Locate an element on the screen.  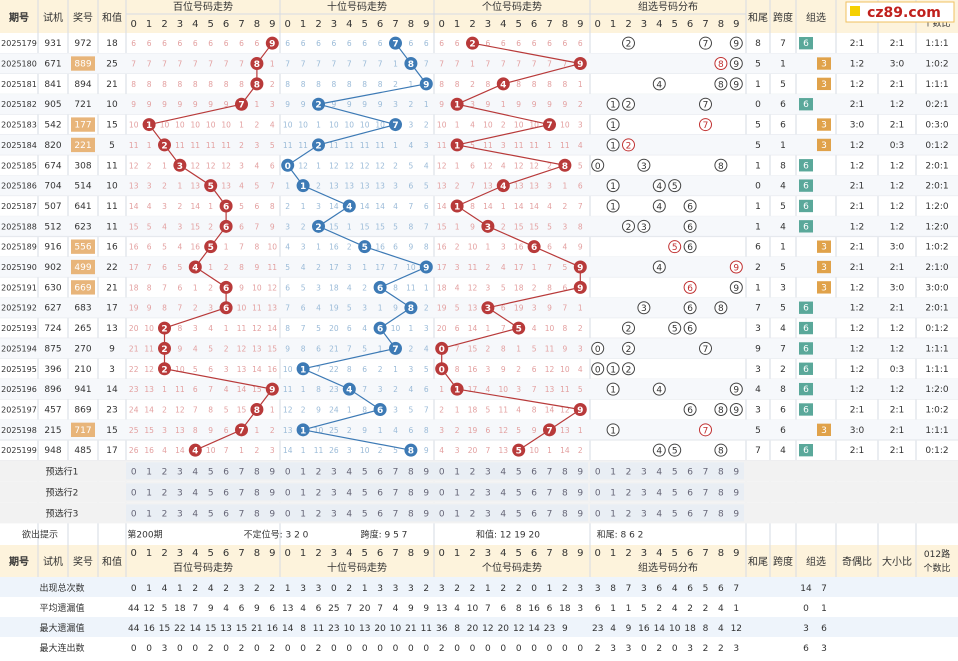
miss-hundreds-16-3: 10 is located at coordinates (180, 369).